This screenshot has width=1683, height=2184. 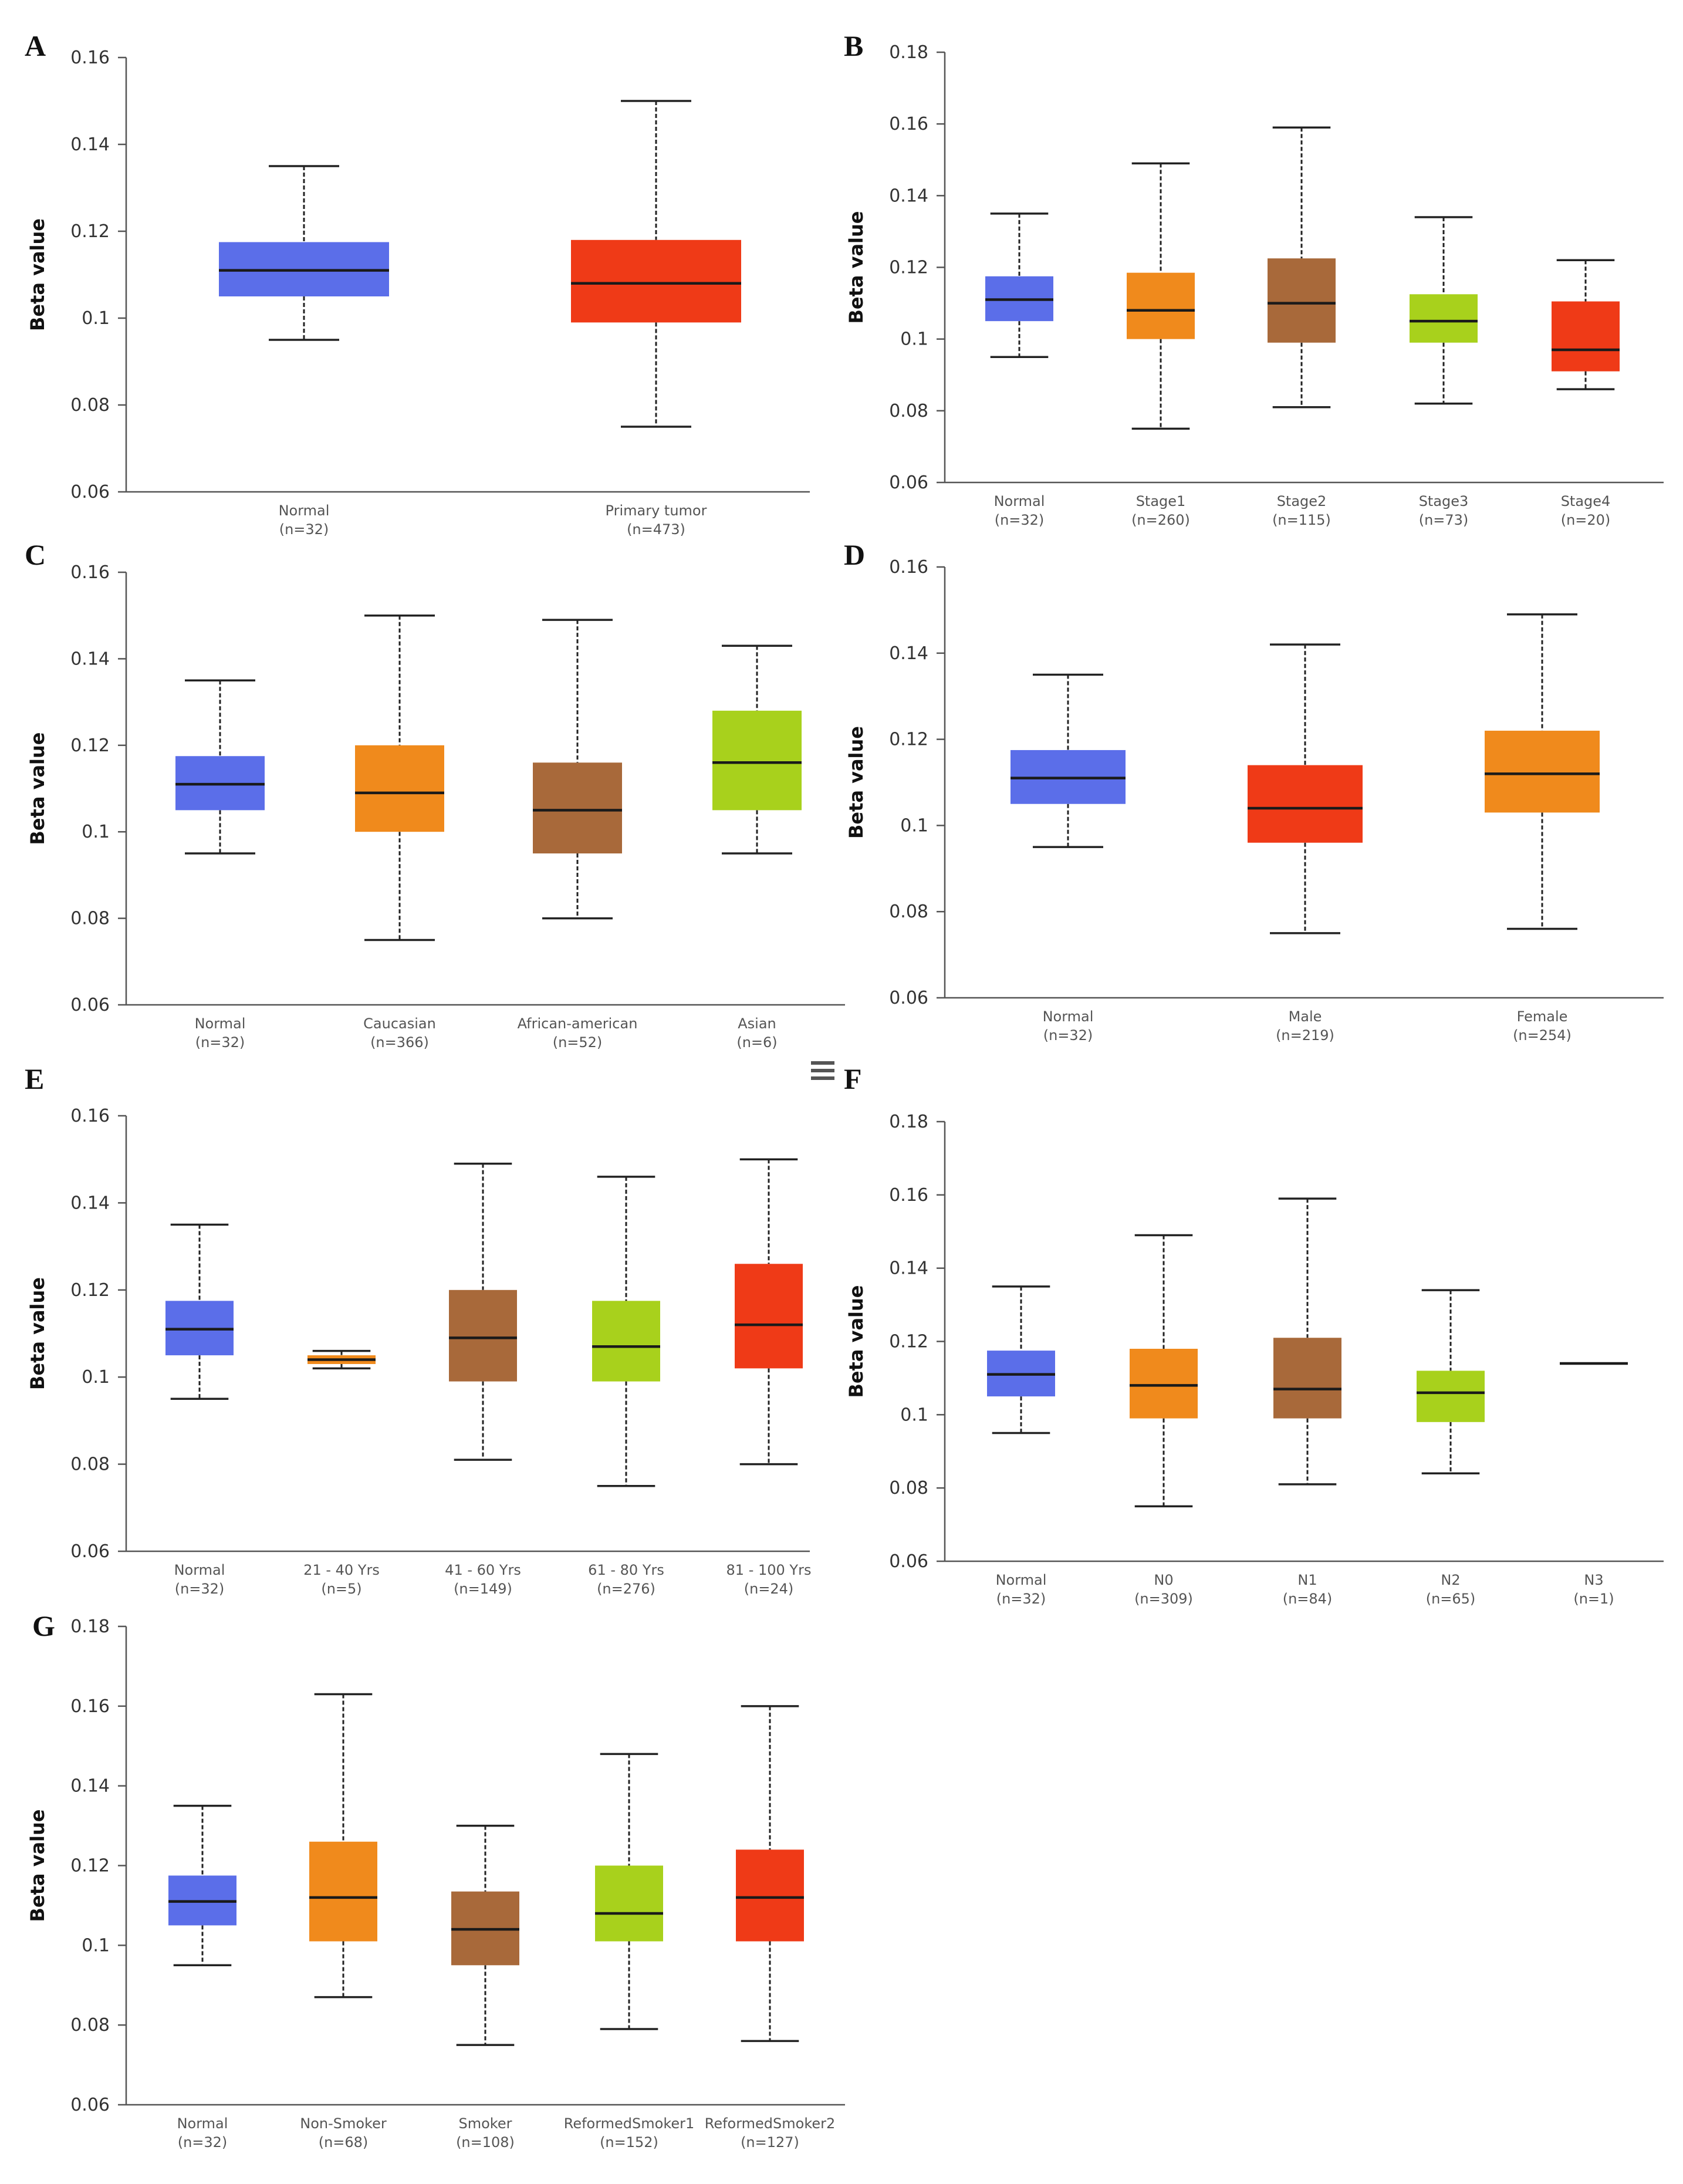 I want to click on hamburger-menu-icon, so click(x=822, y=1070).